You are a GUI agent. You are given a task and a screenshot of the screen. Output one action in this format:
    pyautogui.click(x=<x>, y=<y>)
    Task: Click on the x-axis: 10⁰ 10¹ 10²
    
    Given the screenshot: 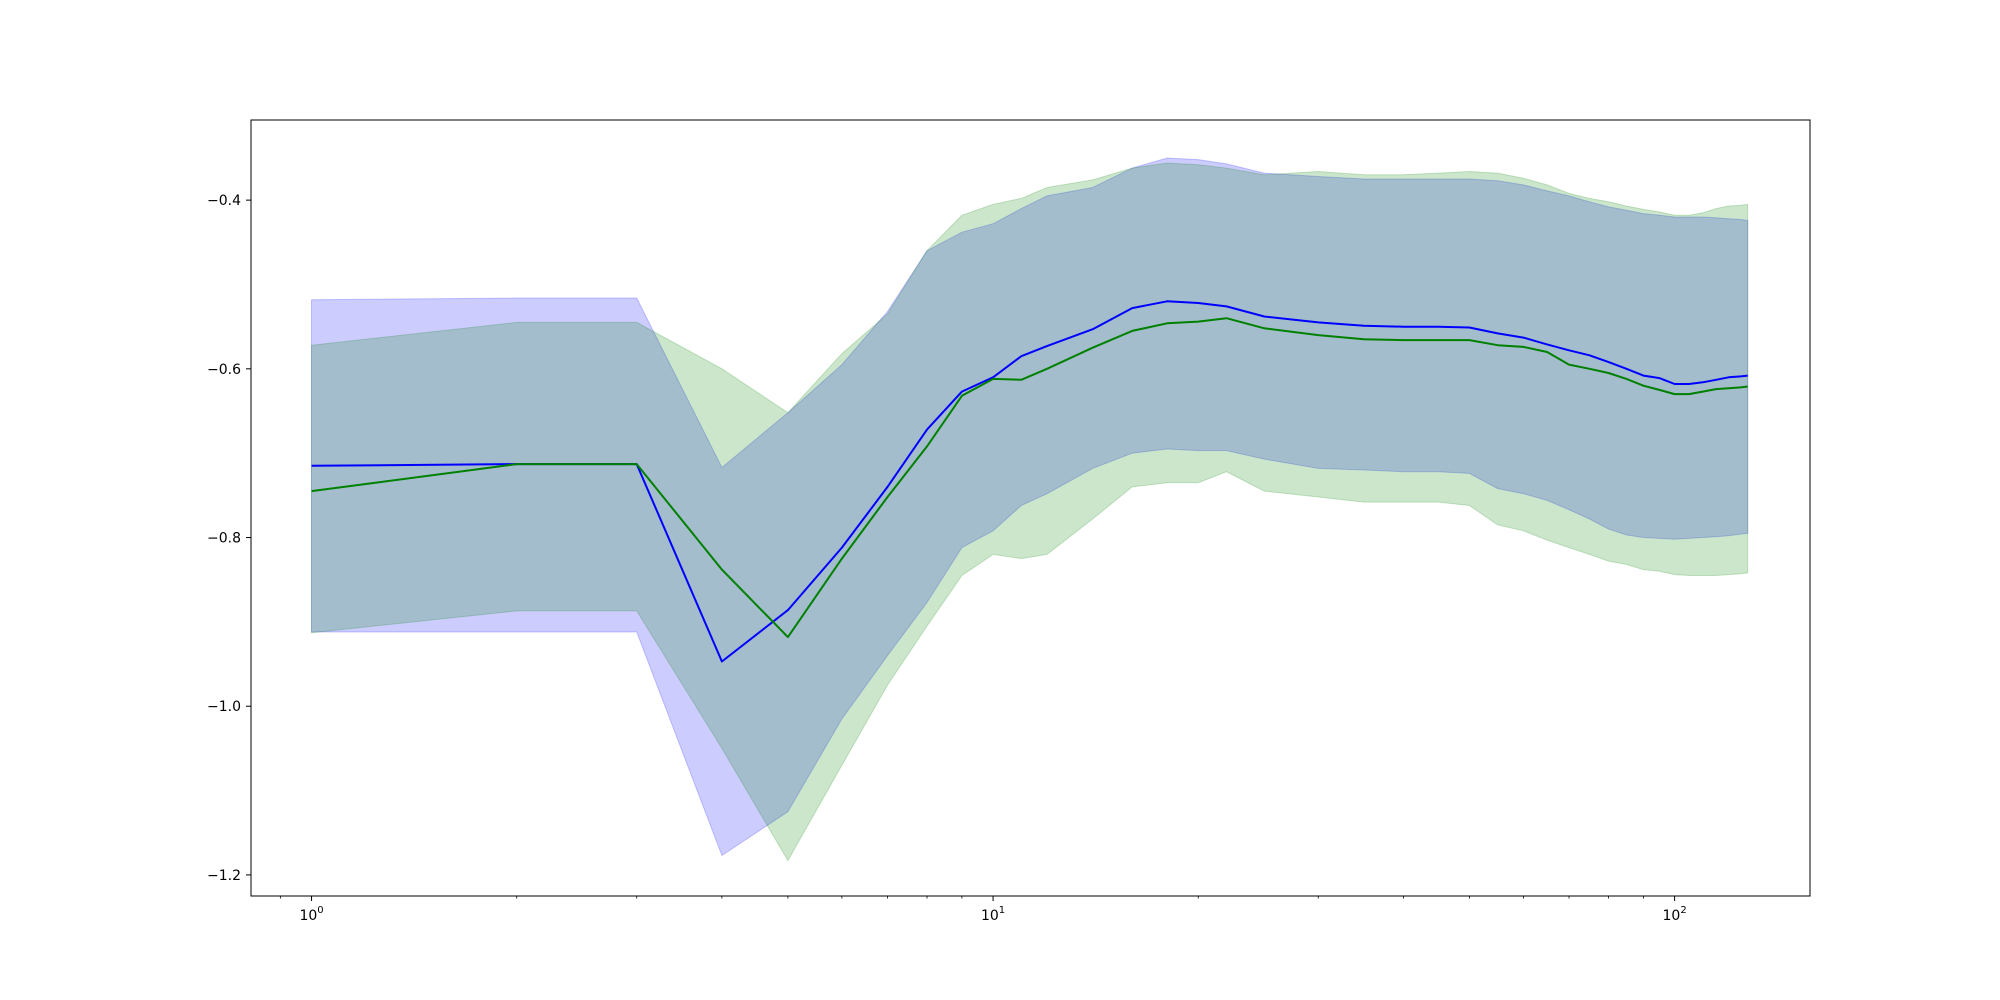 What is the action you would take?
    pyautogui.click(x=983, y=910)
    